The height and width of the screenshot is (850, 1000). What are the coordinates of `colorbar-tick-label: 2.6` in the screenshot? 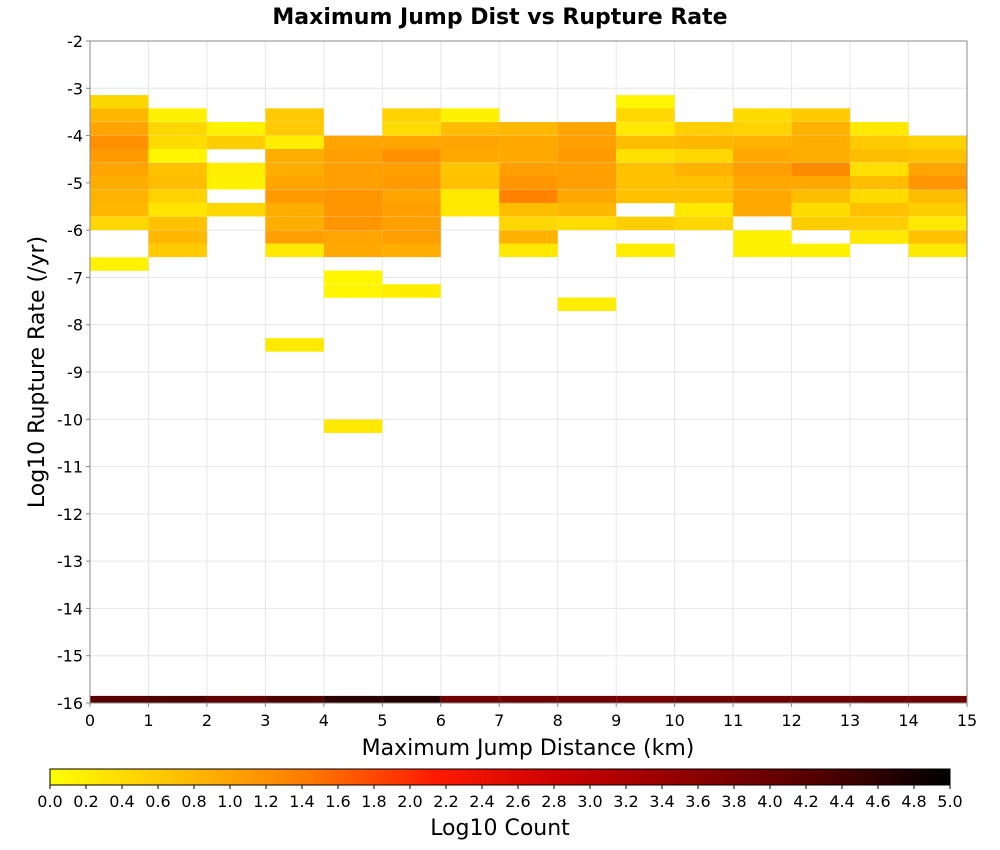 It's located at (517, 801).